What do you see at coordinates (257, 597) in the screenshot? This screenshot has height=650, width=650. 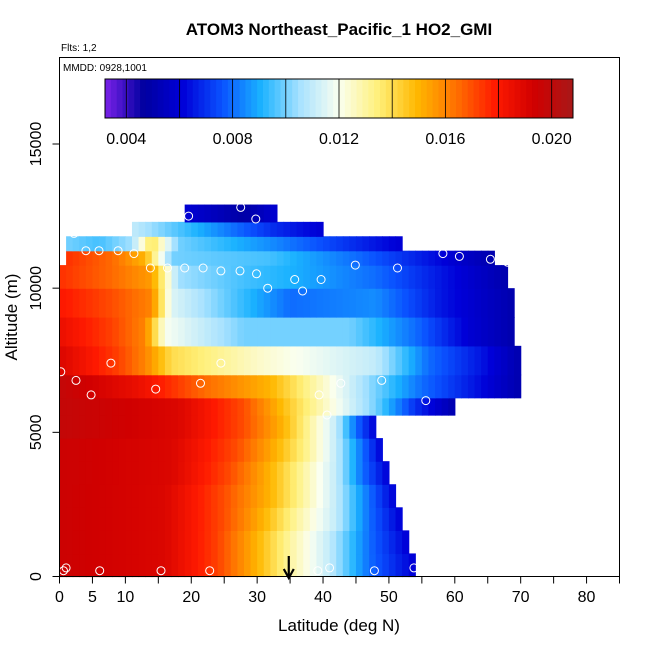 I see `x-tick-label: 30` at bounding box center [257, 597].